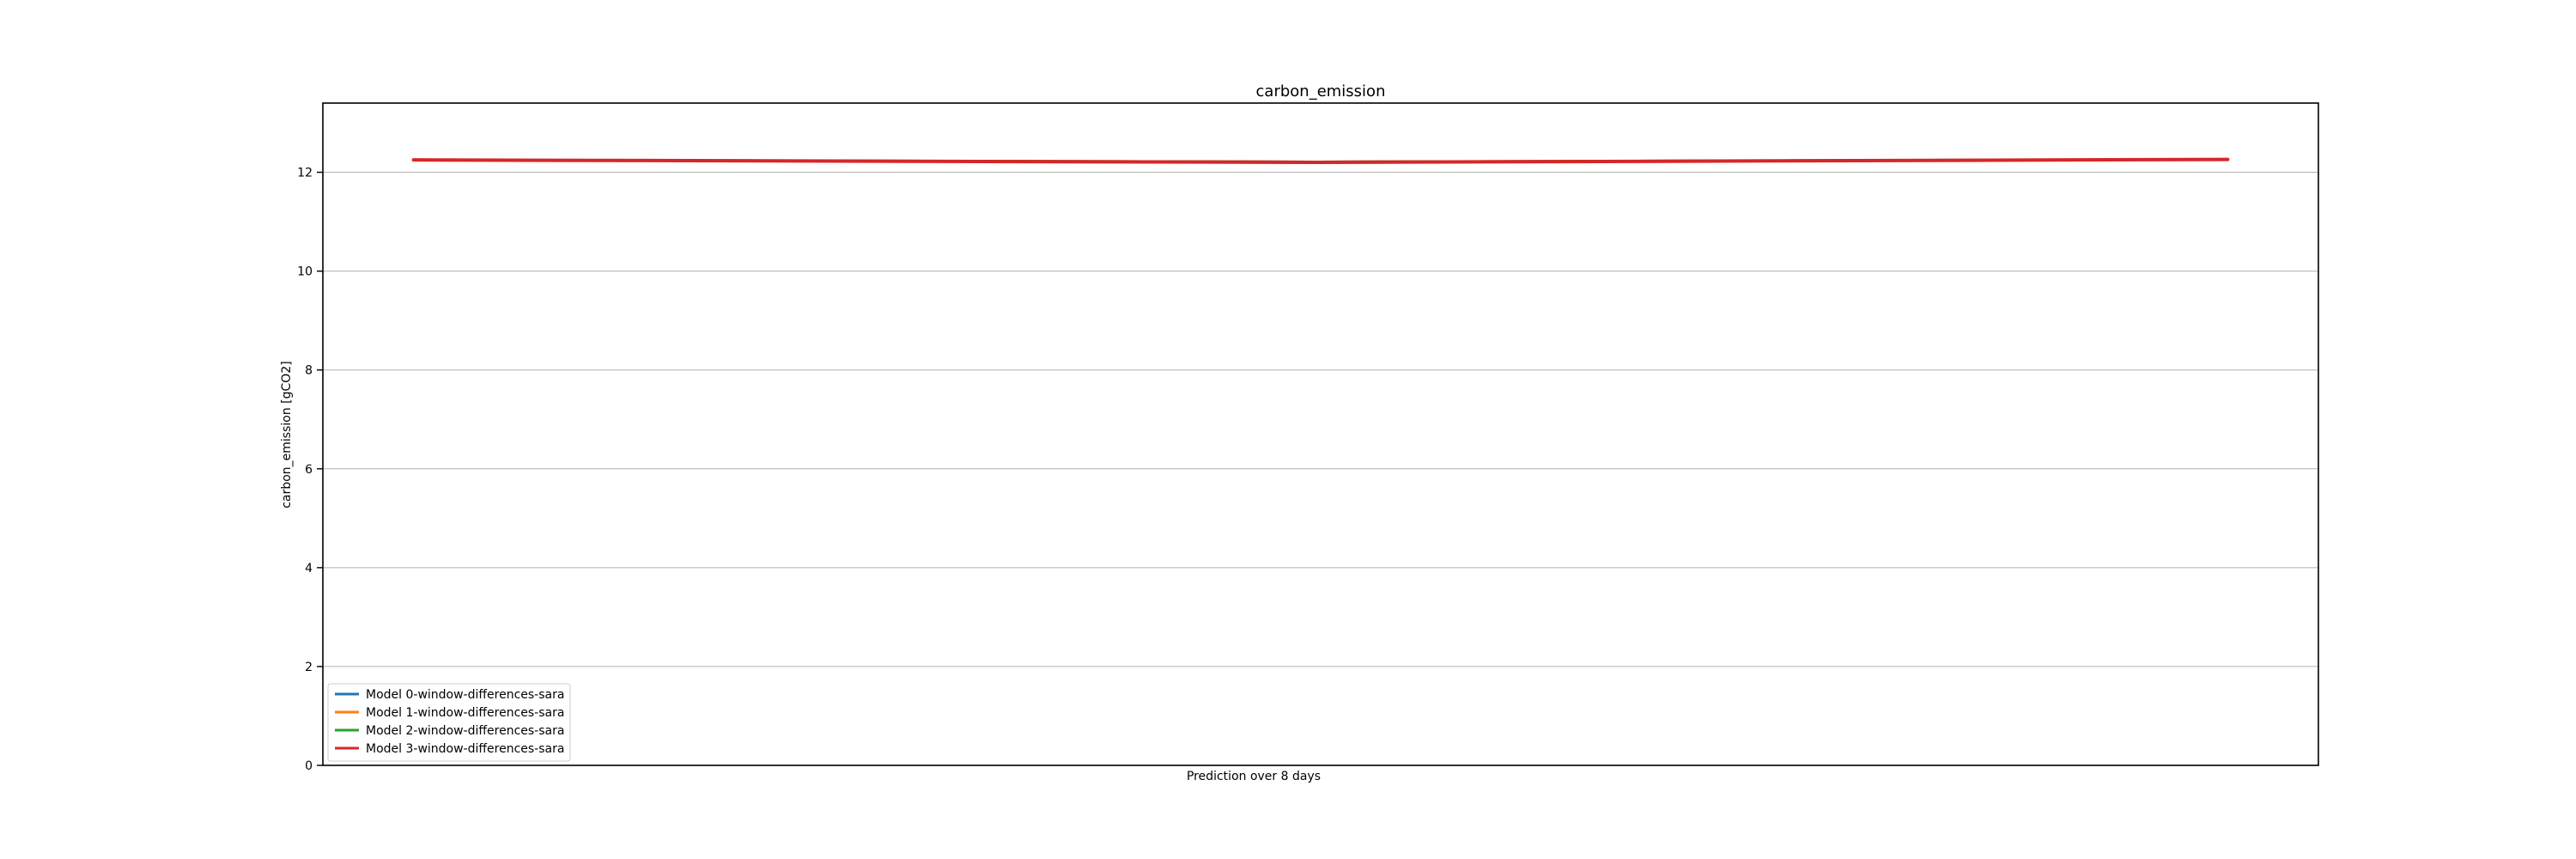  What do you see at coordinates (309, 766) in the screenshot?
I see `y-tick-label: 0` at bounding box center [309, 766].